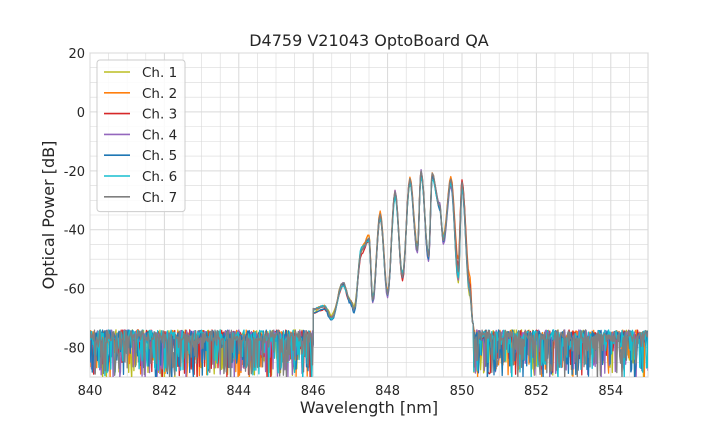 The image size is (720, 432). I want to click on legend: Ch. 1 Ch. 2 Ch. 3 Ch. 4 Ch. 5 Ch. 6 Ch. 7, so click(141, 136).